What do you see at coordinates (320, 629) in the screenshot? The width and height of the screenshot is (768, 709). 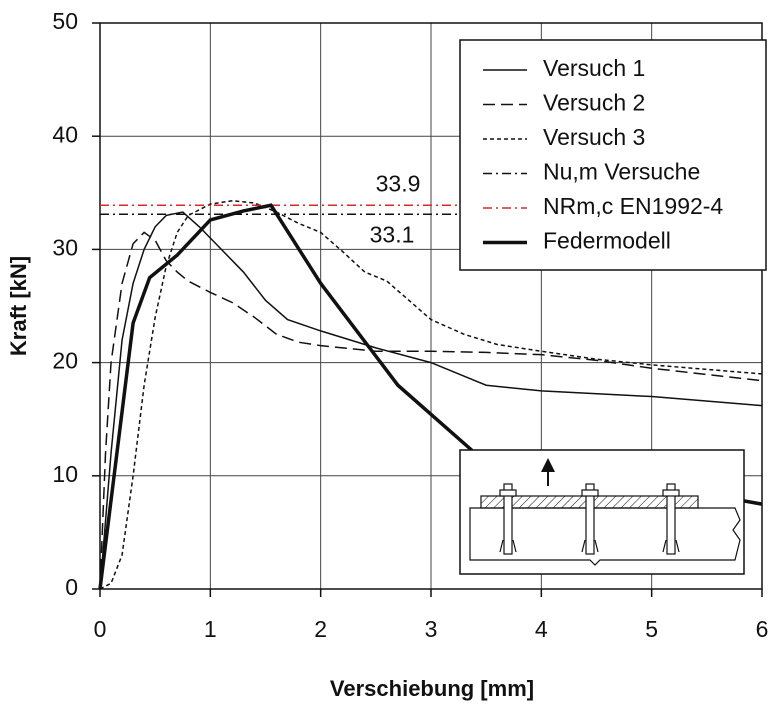 I see `x-tick-label: 2` at bounding box center [320, 629].